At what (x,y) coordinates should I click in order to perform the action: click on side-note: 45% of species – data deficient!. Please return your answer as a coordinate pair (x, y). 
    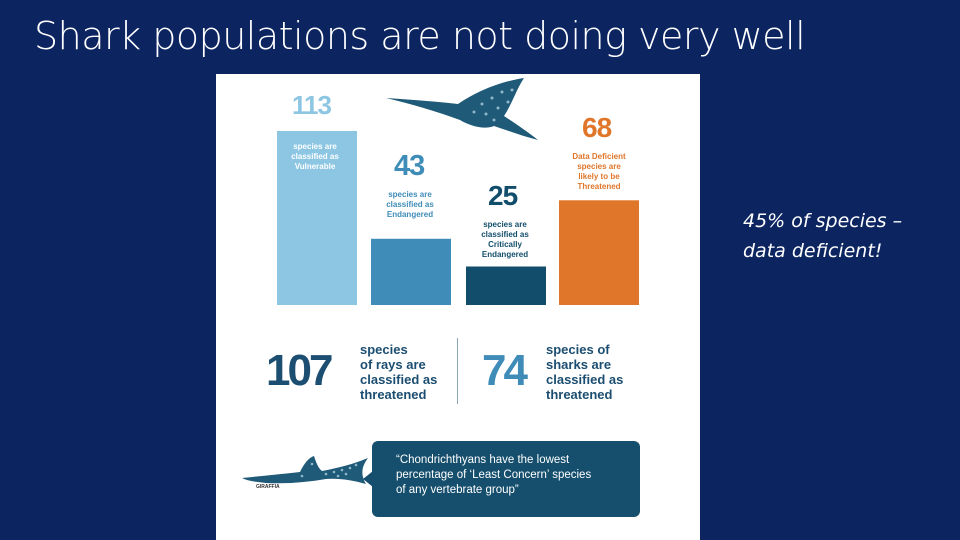
    Looking at the image, I should click on (823, 236).